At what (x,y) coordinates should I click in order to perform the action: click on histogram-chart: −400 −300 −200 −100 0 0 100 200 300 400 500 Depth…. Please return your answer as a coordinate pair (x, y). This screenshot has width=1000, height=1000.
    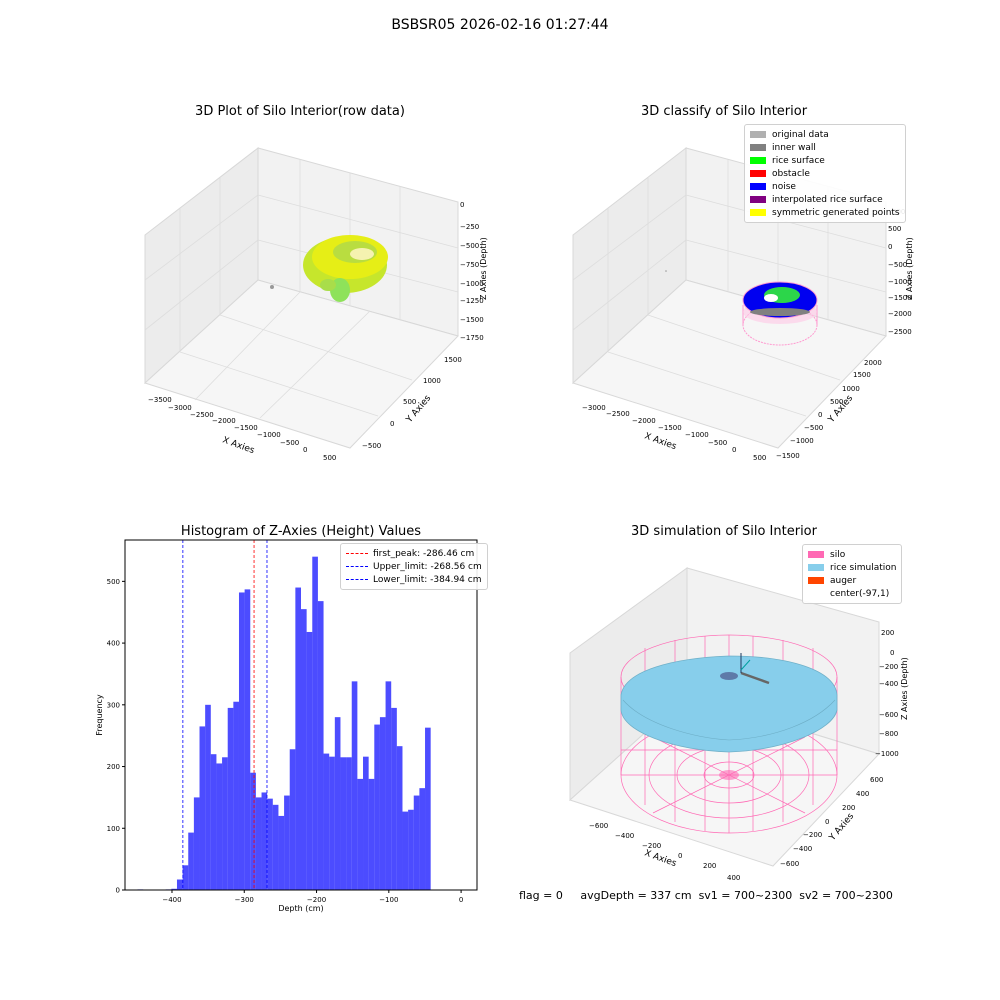
    Looking at the image, I should click on (286, 726).